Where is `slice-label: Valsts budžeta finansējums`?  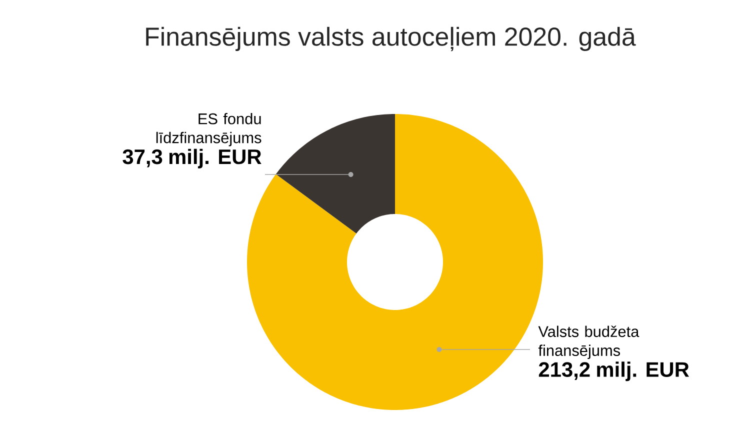
slice-label: Valsts budžeta finansējums is located at coordinates (589, 343).